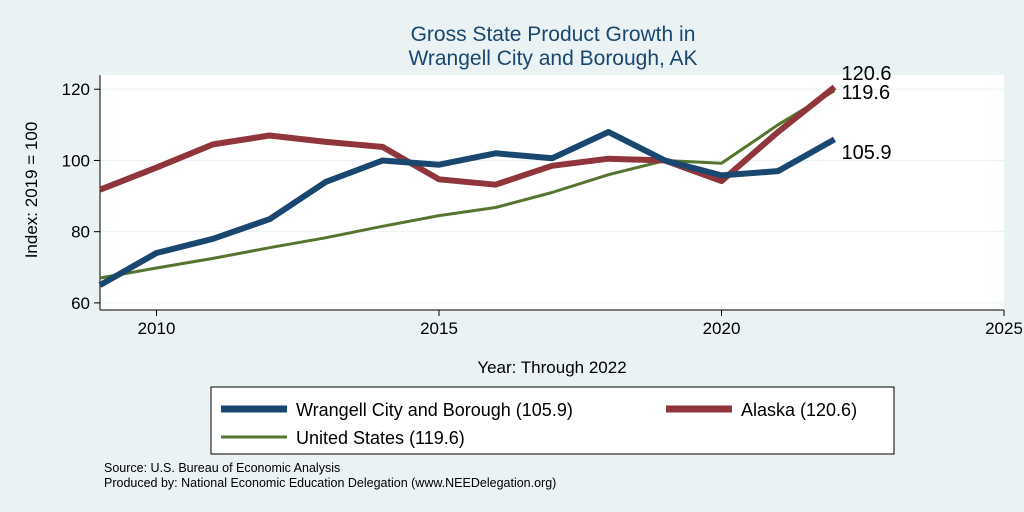  Describe the element at coordinates (380, 438) in the screenshot. I see `legend-label-2: United States (119.6)` at that location.